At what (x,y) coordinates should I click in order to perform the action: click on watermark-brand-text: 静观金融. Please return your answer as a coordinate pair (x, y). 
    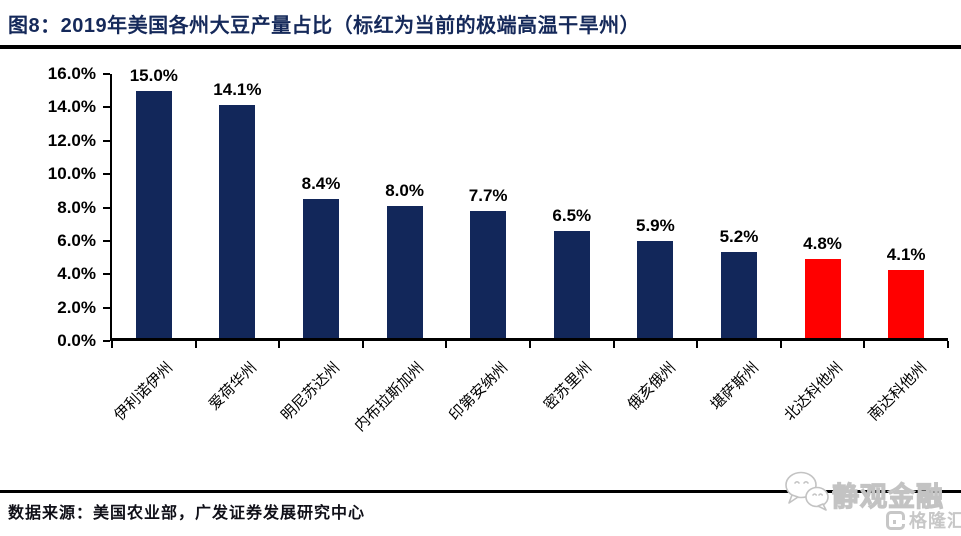
    Looking at the image, I should click on (887, 496).